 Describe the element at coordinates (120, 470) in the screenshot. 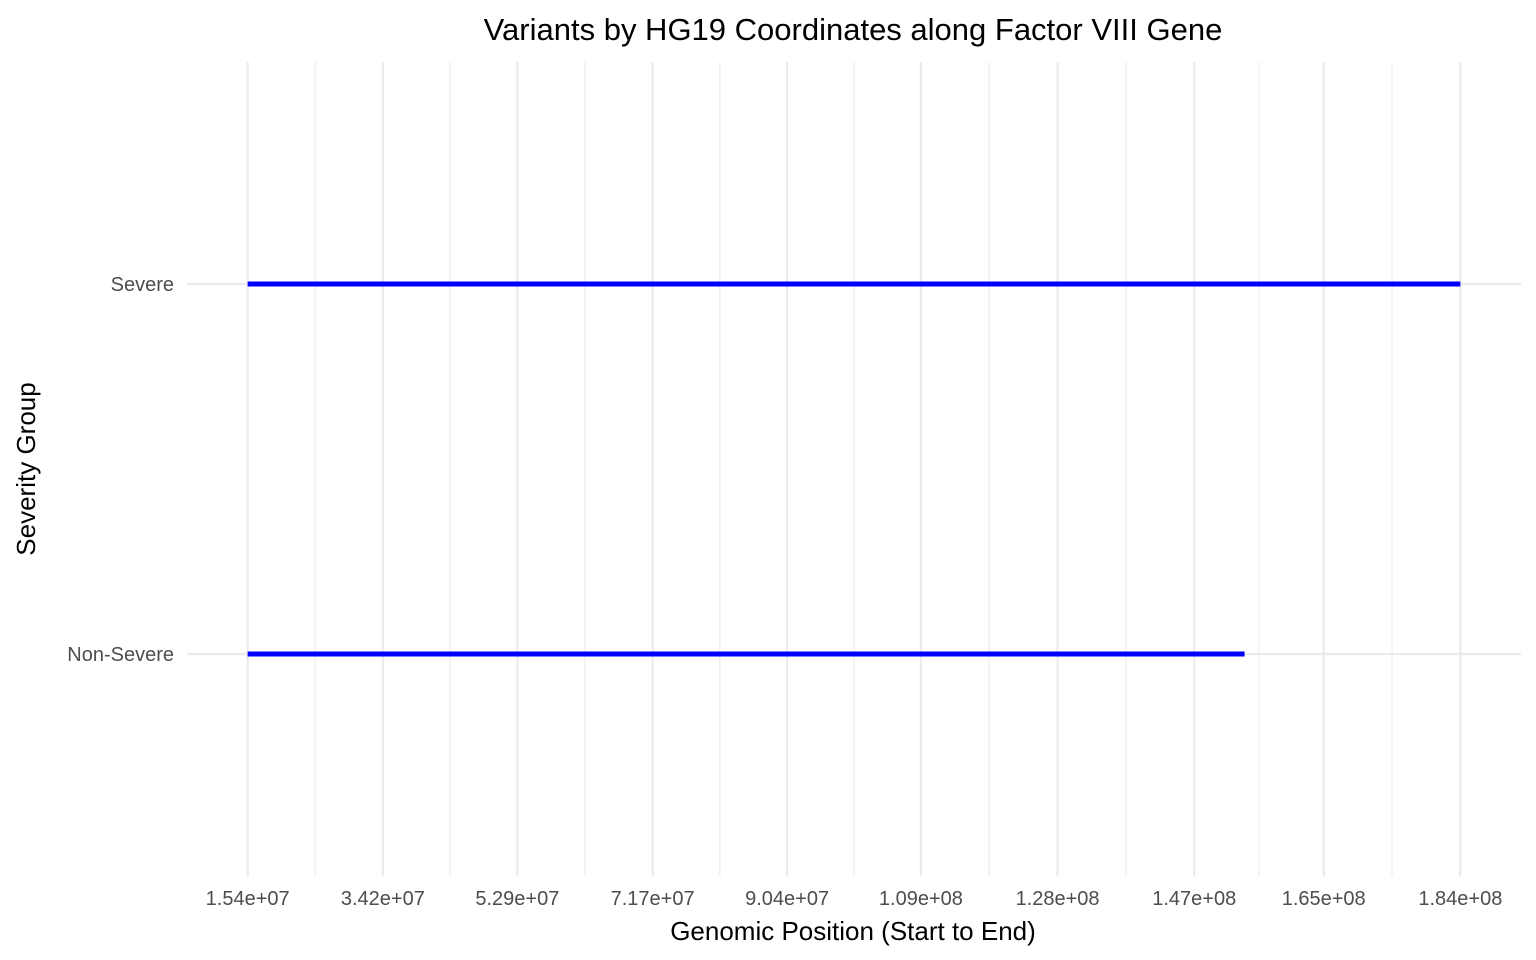

I see `y-axis-ticks: Non-Severe Severe` at that location.